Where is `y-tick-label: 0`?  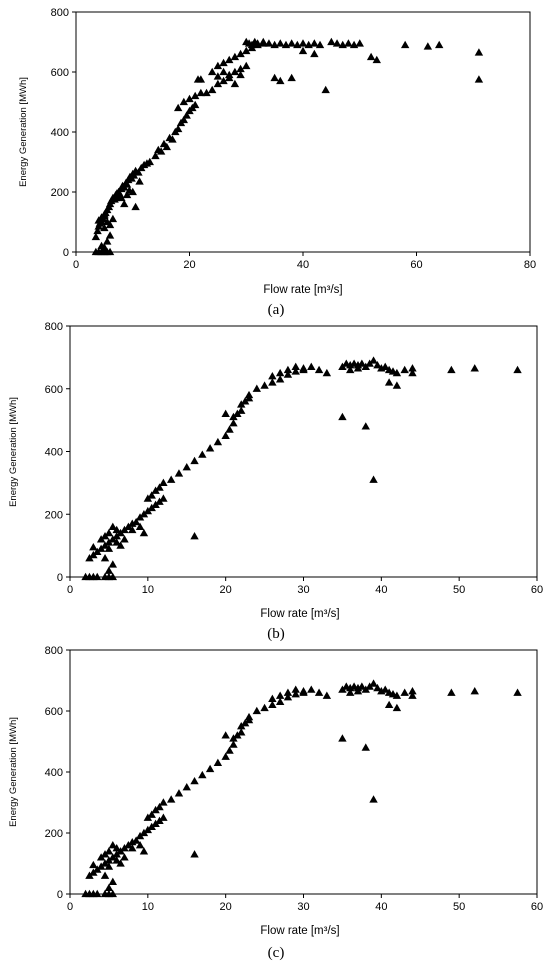
y-tick-label: 0 is located at coordinates (66, 253).